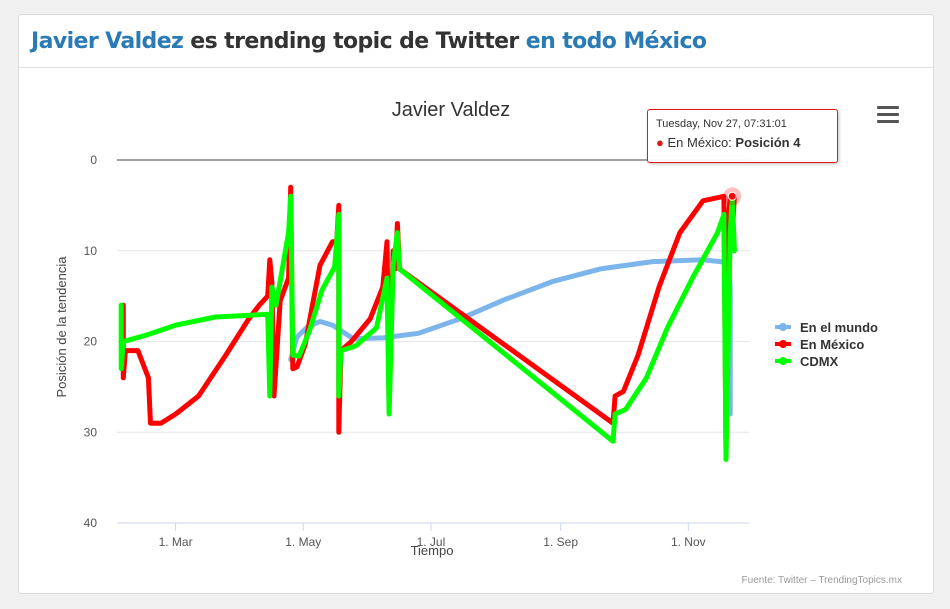 The image size is (950, 609). I want to click on x-tick-label: 1. Sep, so click(560, 542).